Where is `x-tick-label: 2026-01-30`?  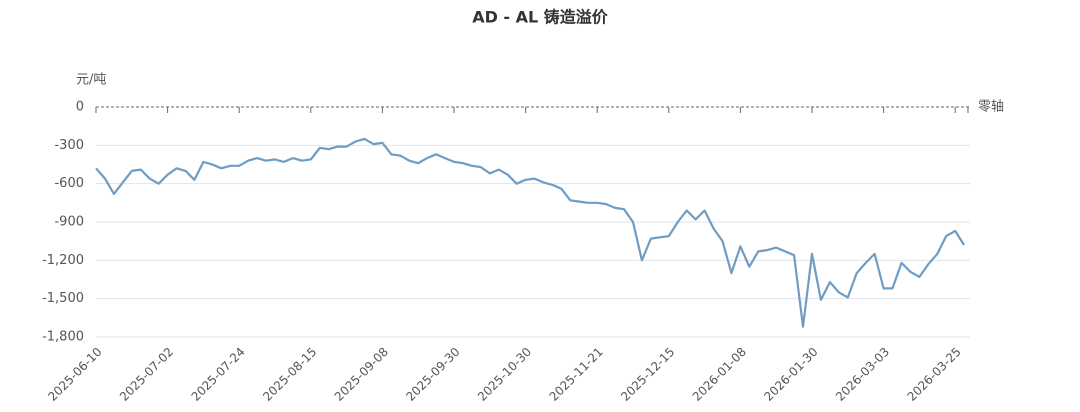 x-tick-label: 2026-01-30 is located at coordinates (790, 374).